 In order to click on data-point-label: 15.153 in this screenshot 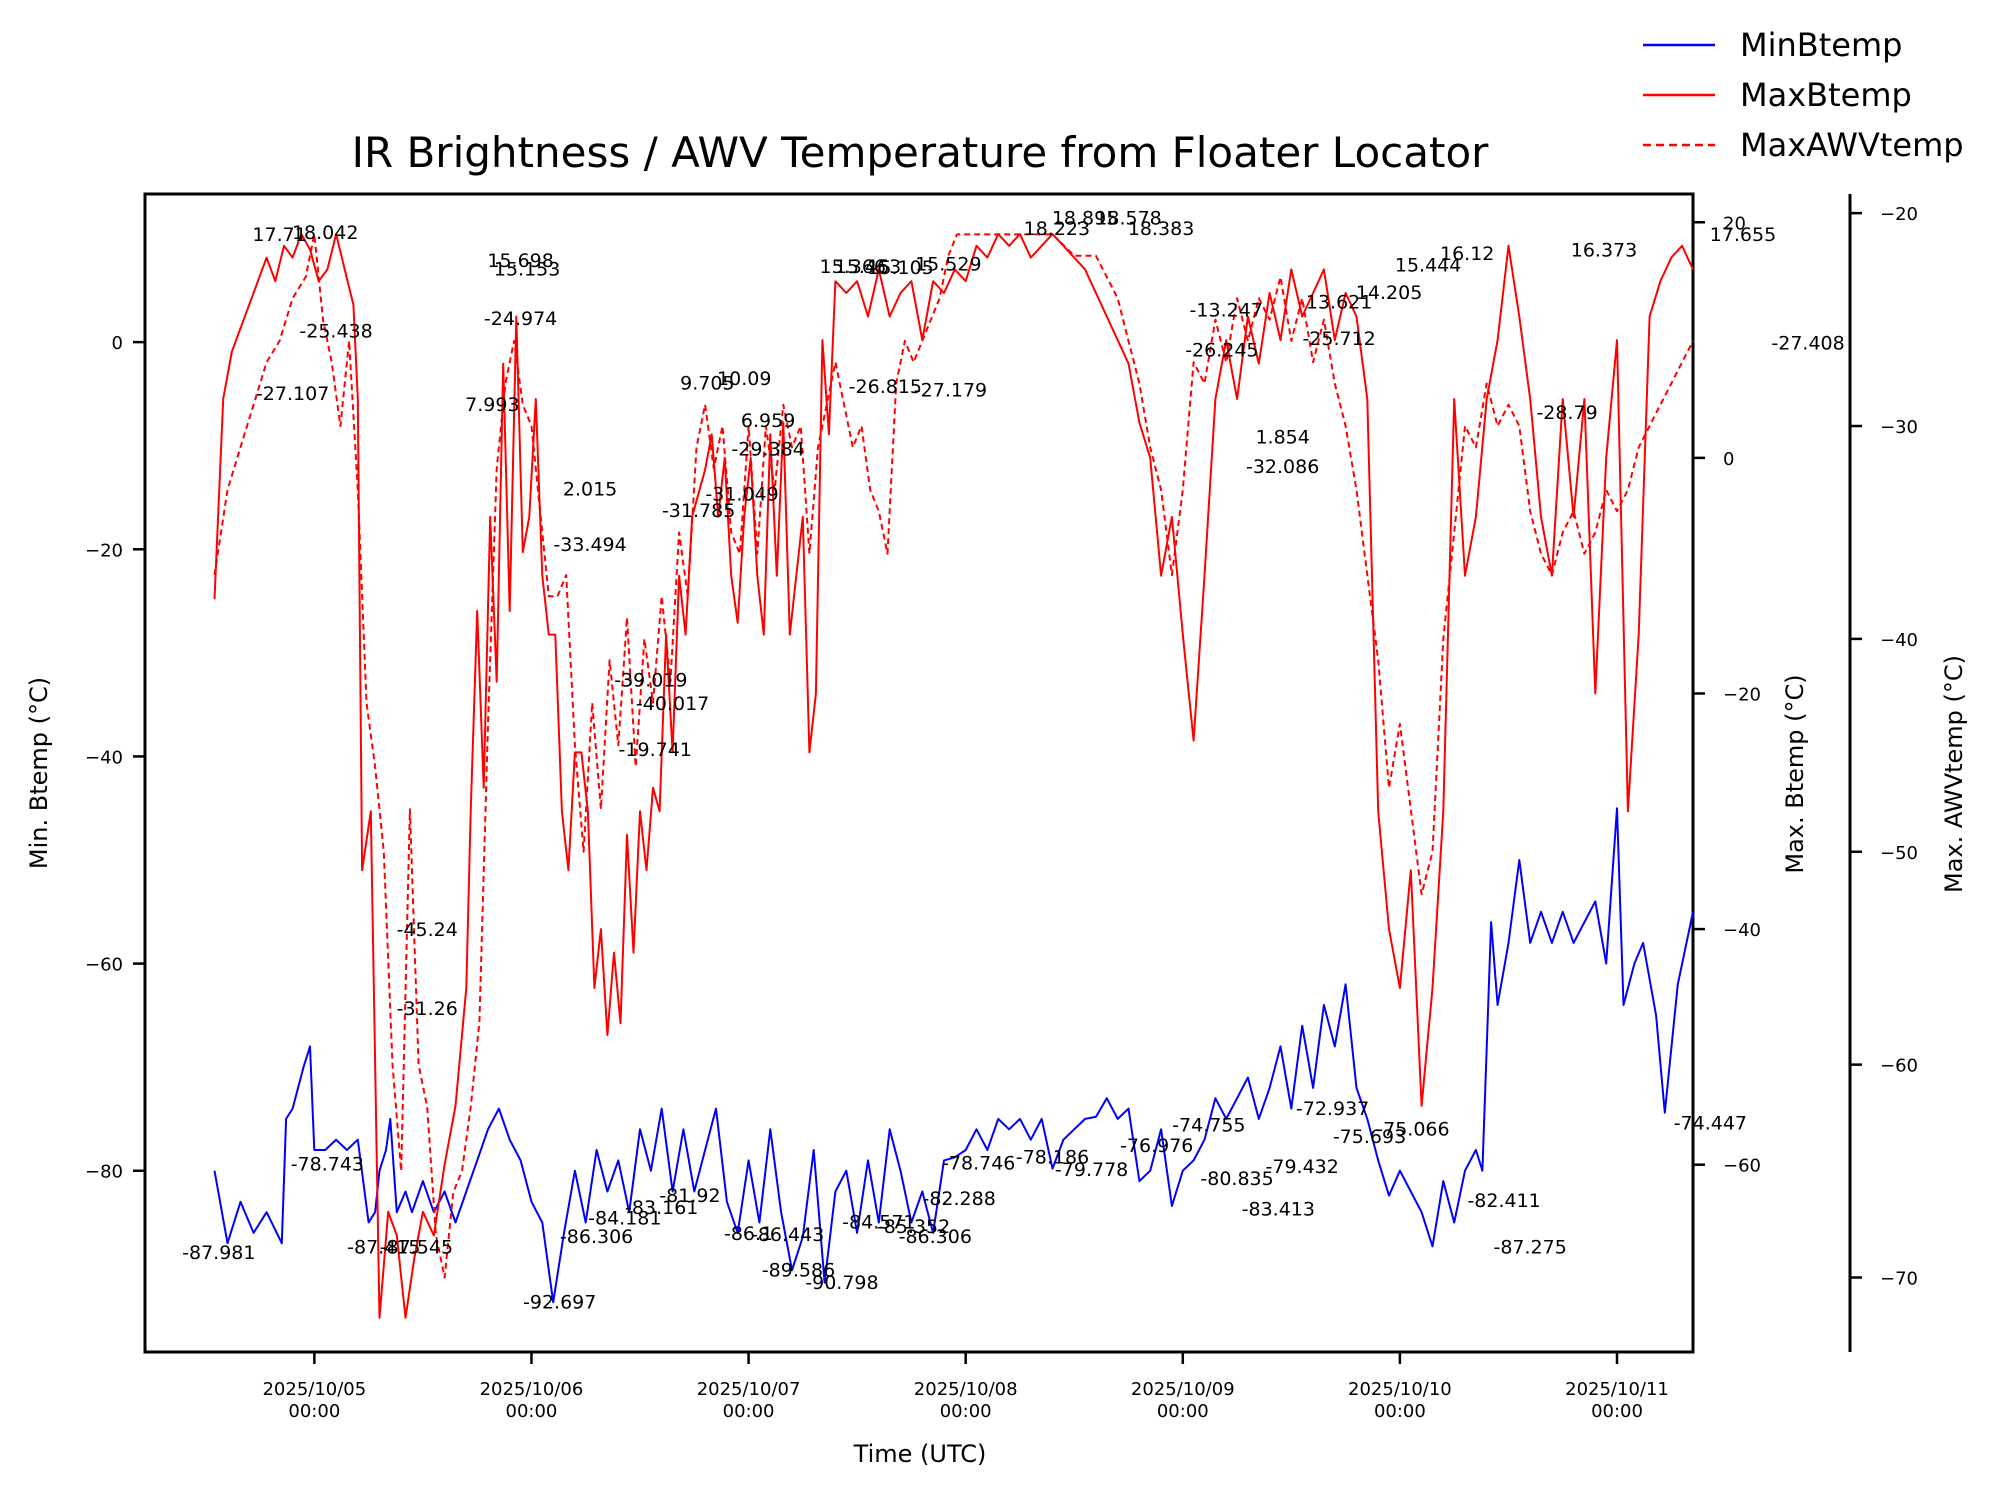, I will do `click(527, 269)`.